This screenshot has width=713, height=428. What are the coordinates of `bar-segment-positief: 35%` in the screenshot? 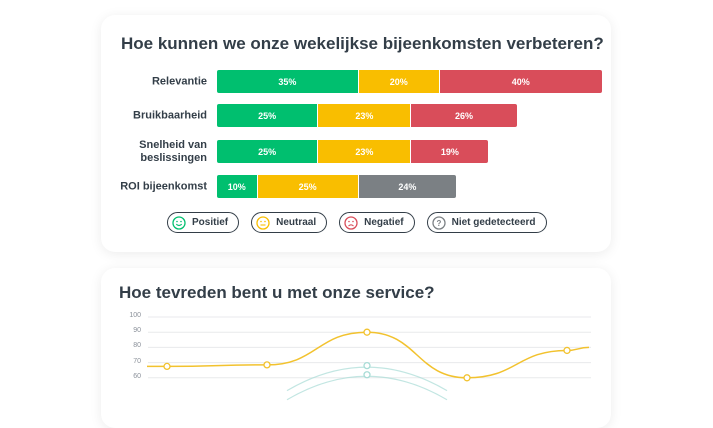 It's located at (288, 81).